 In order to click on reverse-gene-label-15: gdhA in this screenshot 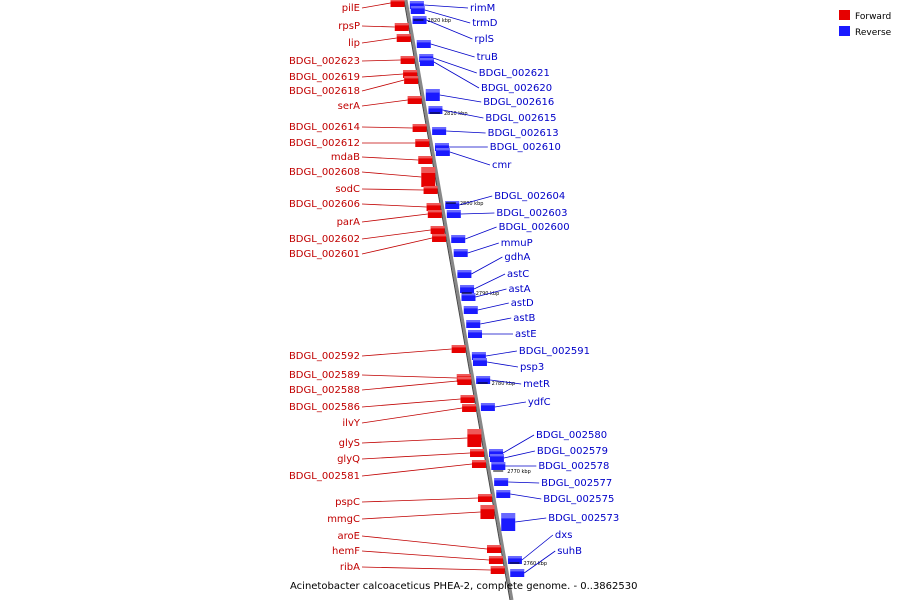, I will do `click(517, 257)`.